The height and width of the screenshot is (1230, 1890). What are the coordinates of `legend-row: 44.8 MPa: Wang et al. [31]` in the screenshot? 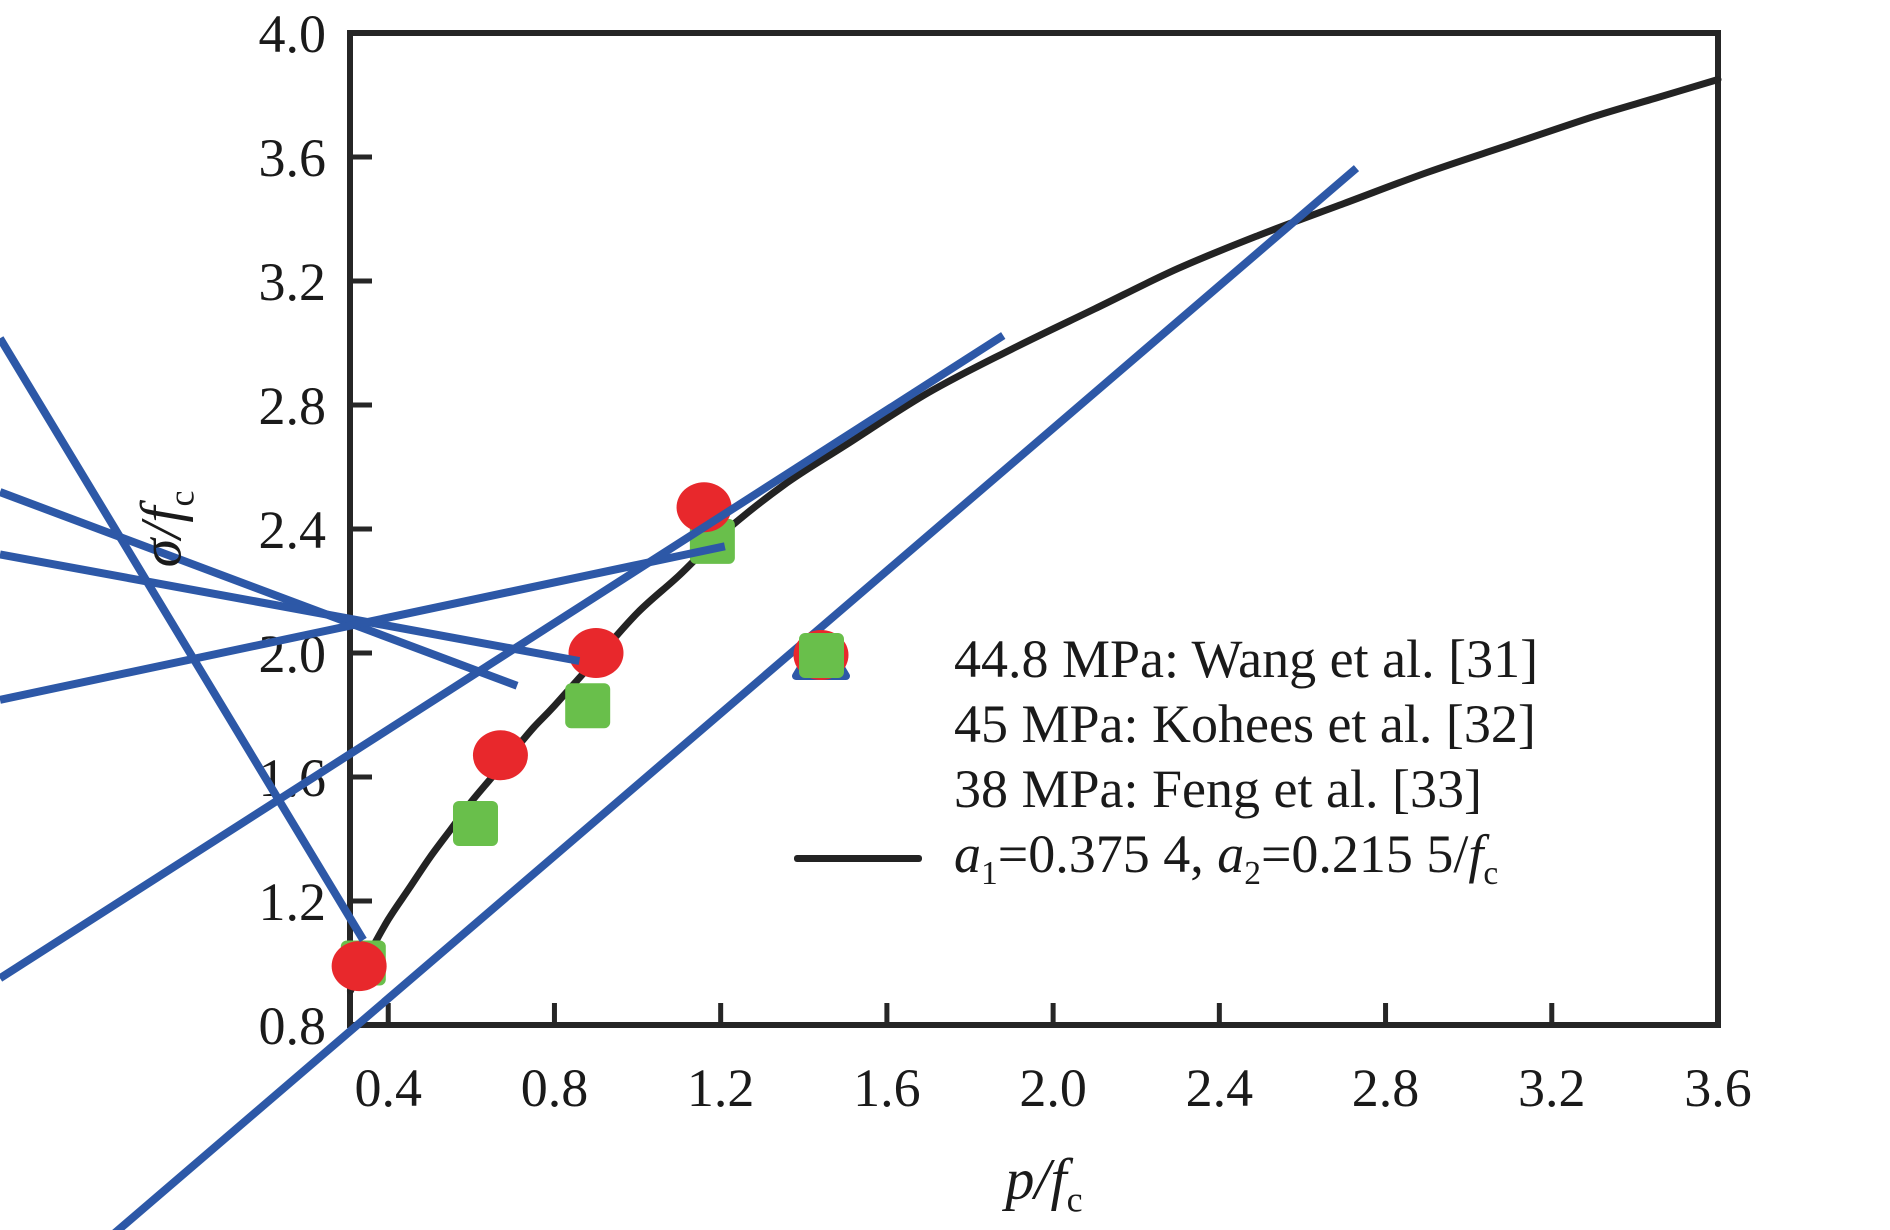 It's located at (1163, 658).